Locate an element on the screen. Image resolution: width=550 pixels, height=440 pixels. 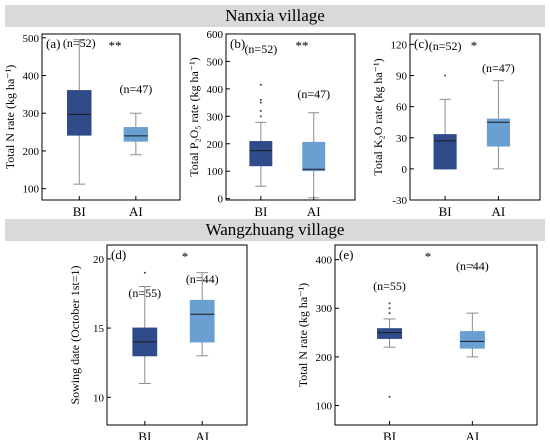
panel-c-box-ai is located at coordinates (498, 132).